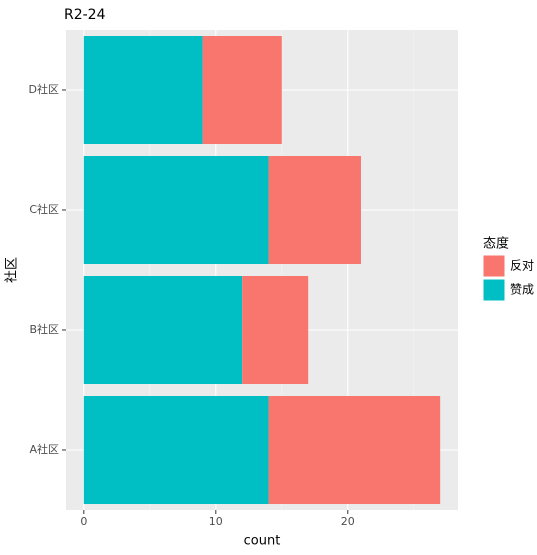  I want to click on y-tick-label: D社区, so click(44, 89).